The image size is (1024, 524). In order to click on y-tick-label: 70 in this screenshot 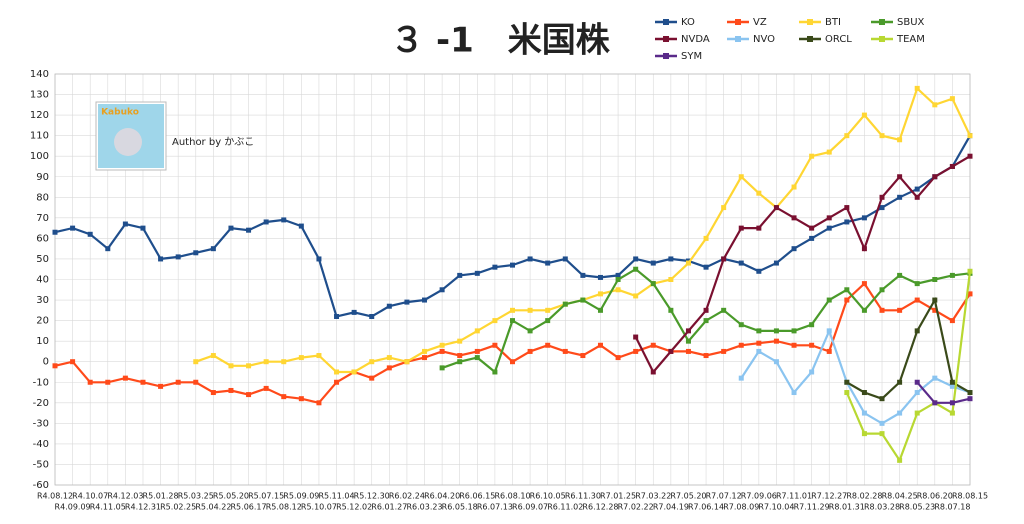, I will do `click(42, 218)`.